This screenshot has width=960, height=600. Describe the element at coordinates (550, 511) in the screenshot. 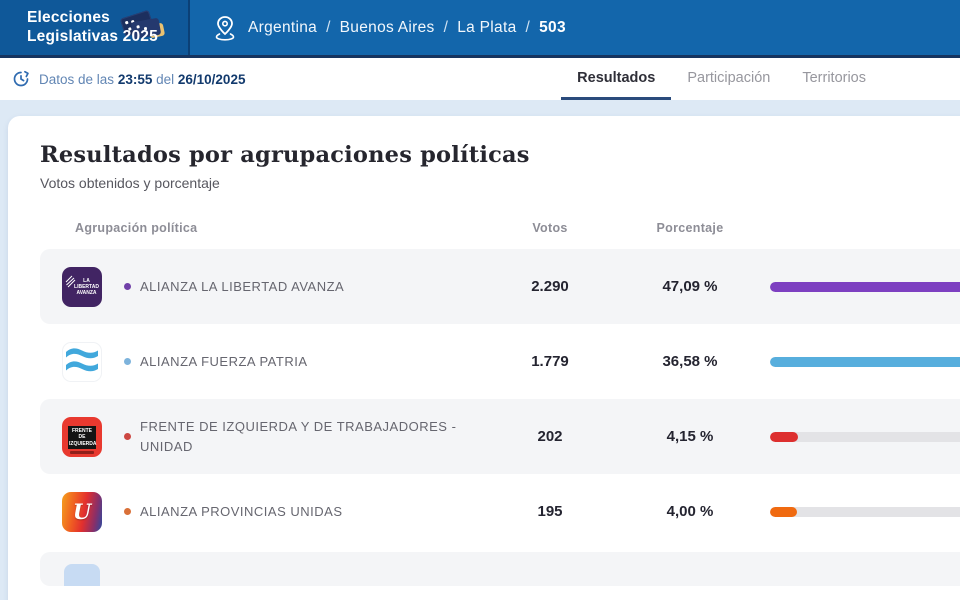

I see `party-votes: 195` at that location.